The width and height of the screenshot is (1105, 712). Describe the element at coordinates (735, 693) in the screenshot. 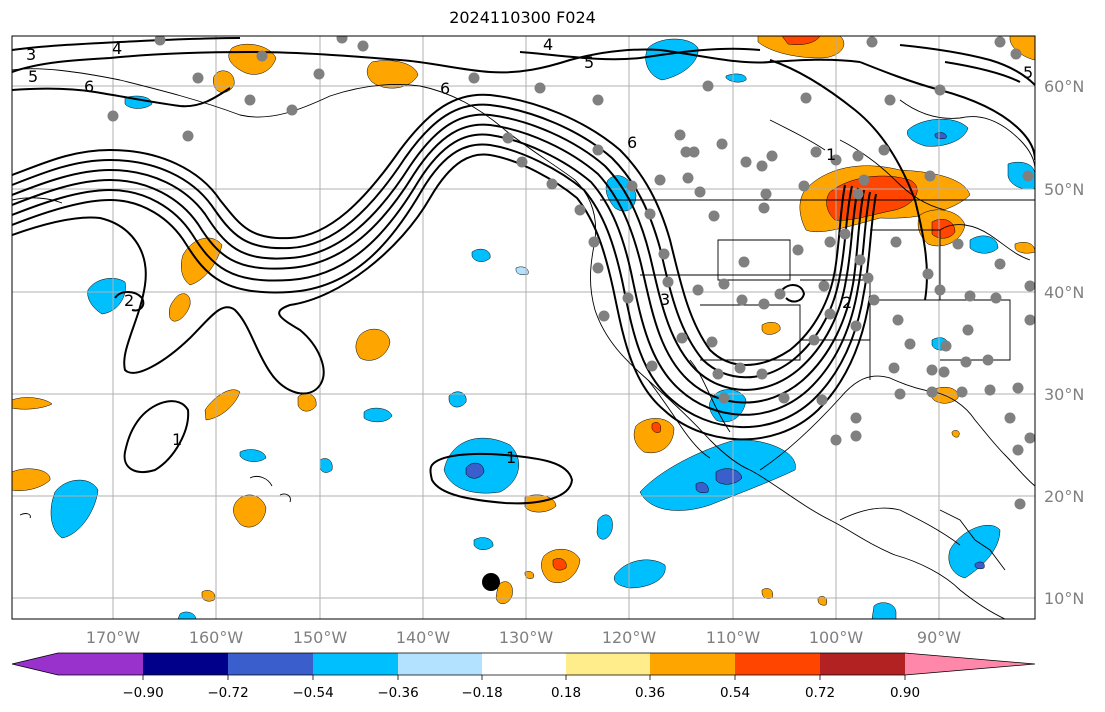

I see `colorbar-tick-label: 0.54` at that location.